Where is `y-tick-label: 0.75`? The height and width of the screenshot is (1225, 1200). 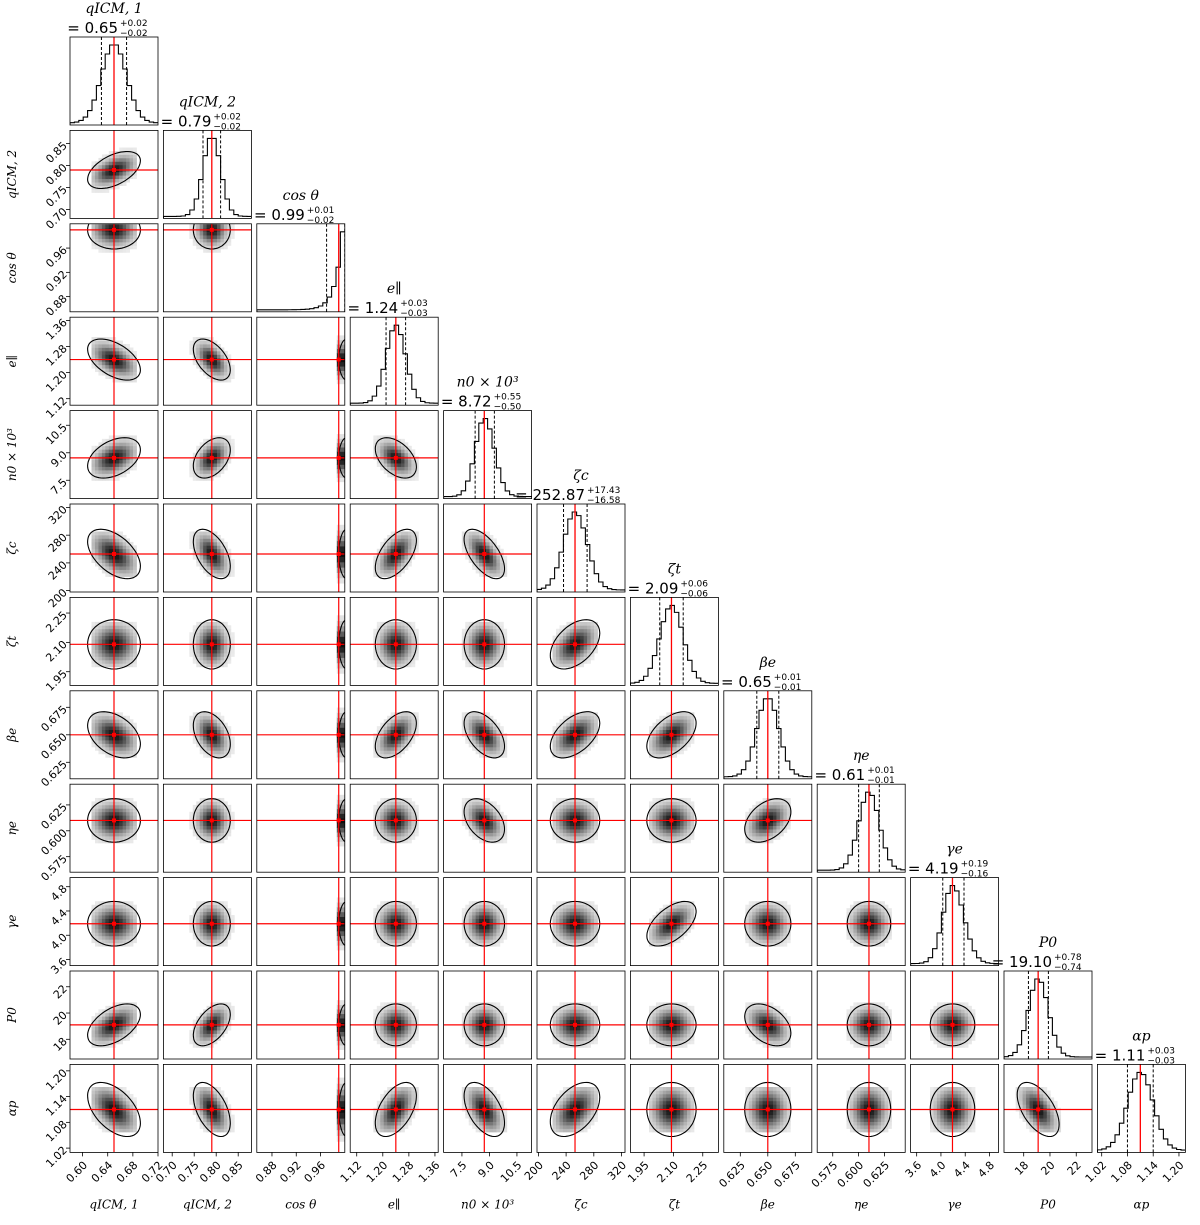 y-tick-label: 0.75 is located at coordinates (56, 196).